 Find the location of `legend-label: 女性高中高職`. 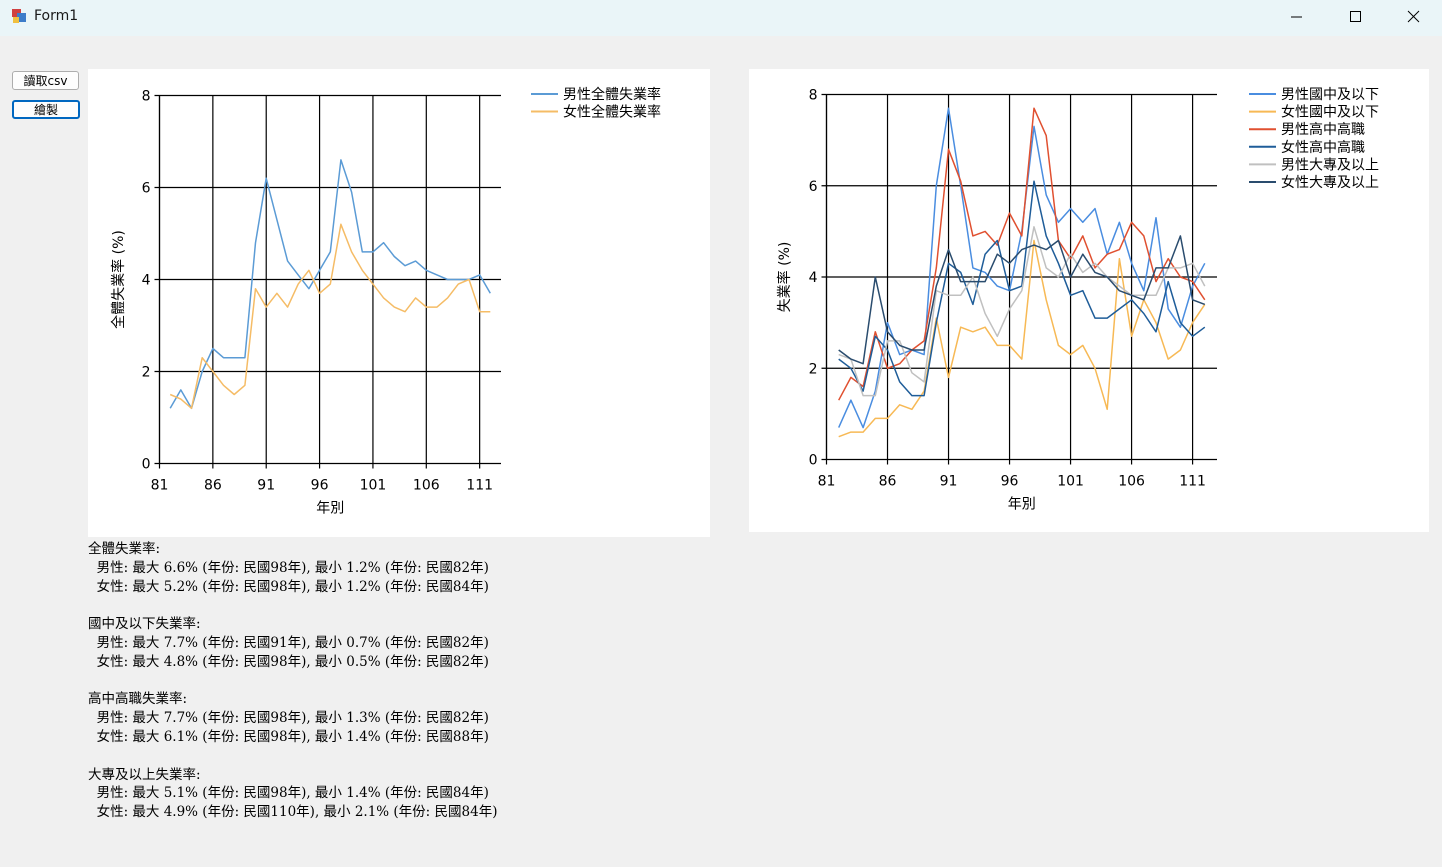

legend-label: 女性高中高職 is located at coordinates (1323, 147).